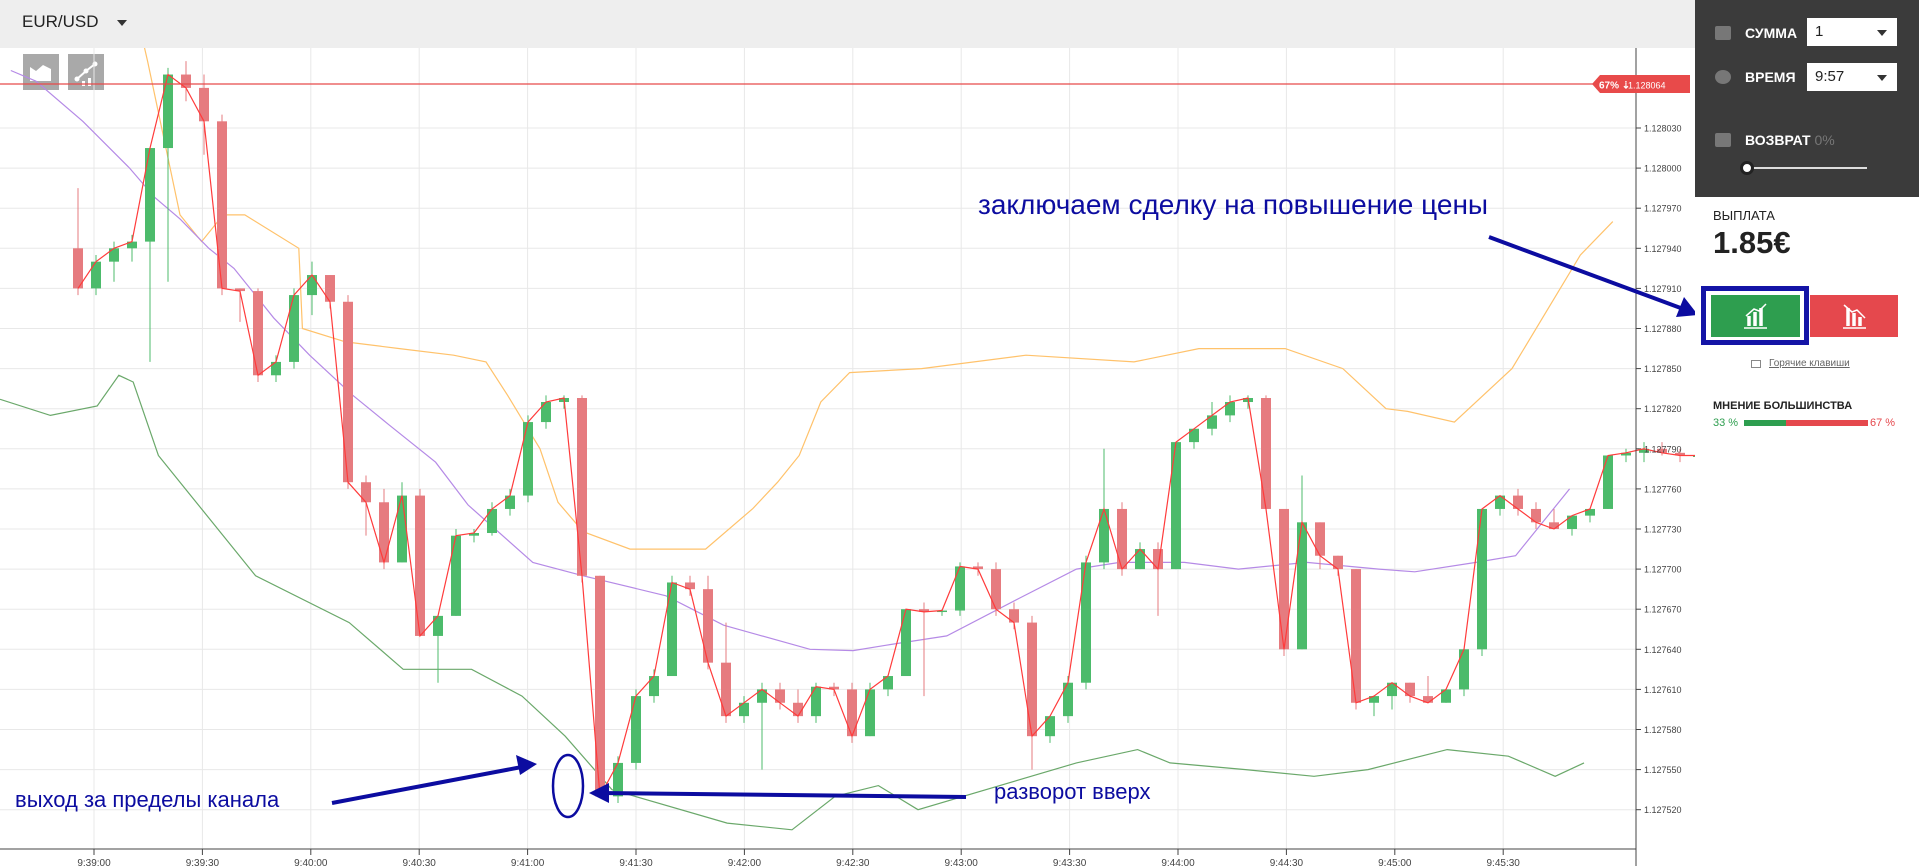 Image resolution: width=1919 pixels, height=866 pixels. I want to click on return-slider-knob, so click(1747, 168).